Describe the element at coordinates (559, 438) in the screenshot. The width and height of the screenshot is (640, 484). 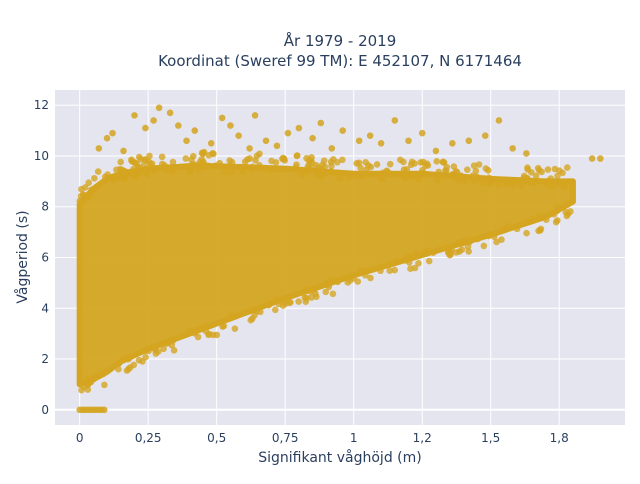
I see `x-tick-label: 1,8` at that location.